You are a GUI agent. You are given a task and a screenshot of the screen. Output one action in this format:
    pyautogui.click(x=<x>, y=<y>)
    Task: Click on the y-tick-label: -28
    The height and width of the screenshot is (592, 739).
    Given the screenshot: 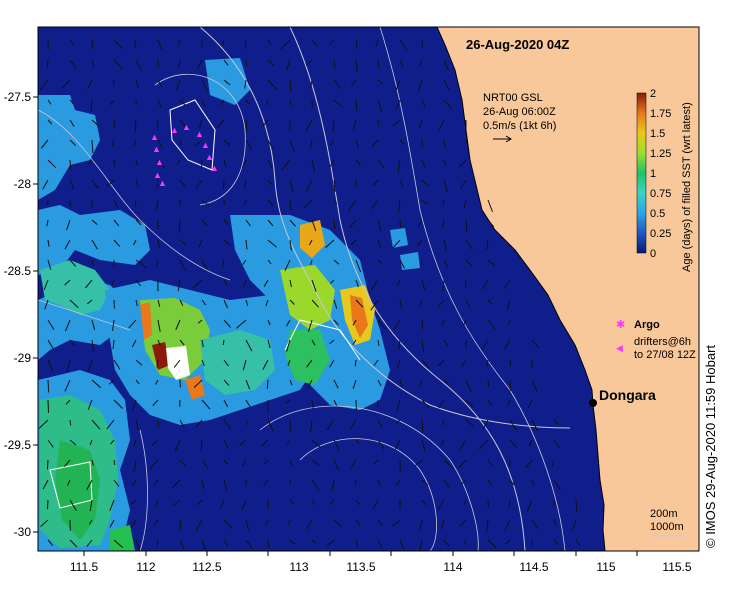 What is the action you would take?
    pyautogui.click(x=23, y=184)
    